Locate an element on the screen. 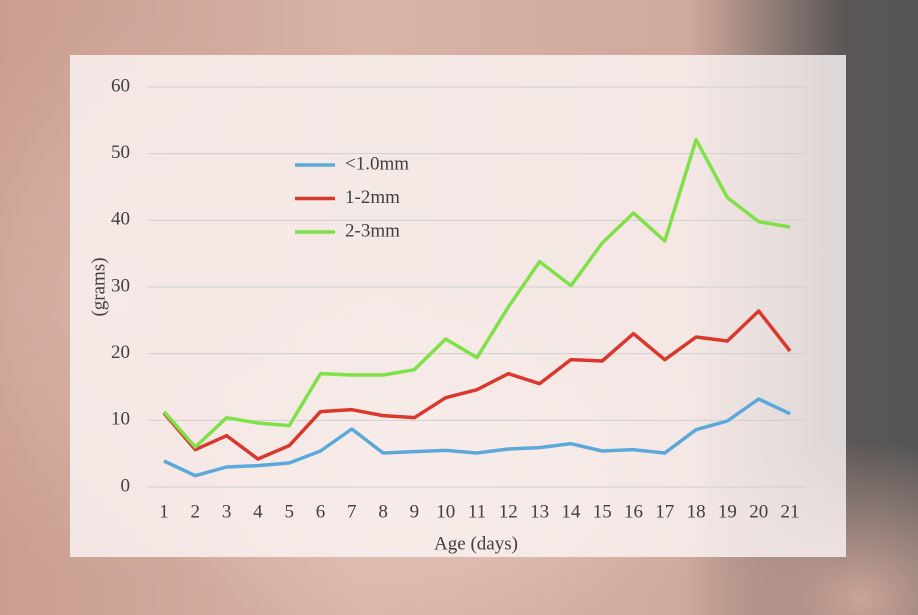 The height and width of the screenshot is (615, 918). x-axis-label: Age (days) is located at coordinates (476, 543).